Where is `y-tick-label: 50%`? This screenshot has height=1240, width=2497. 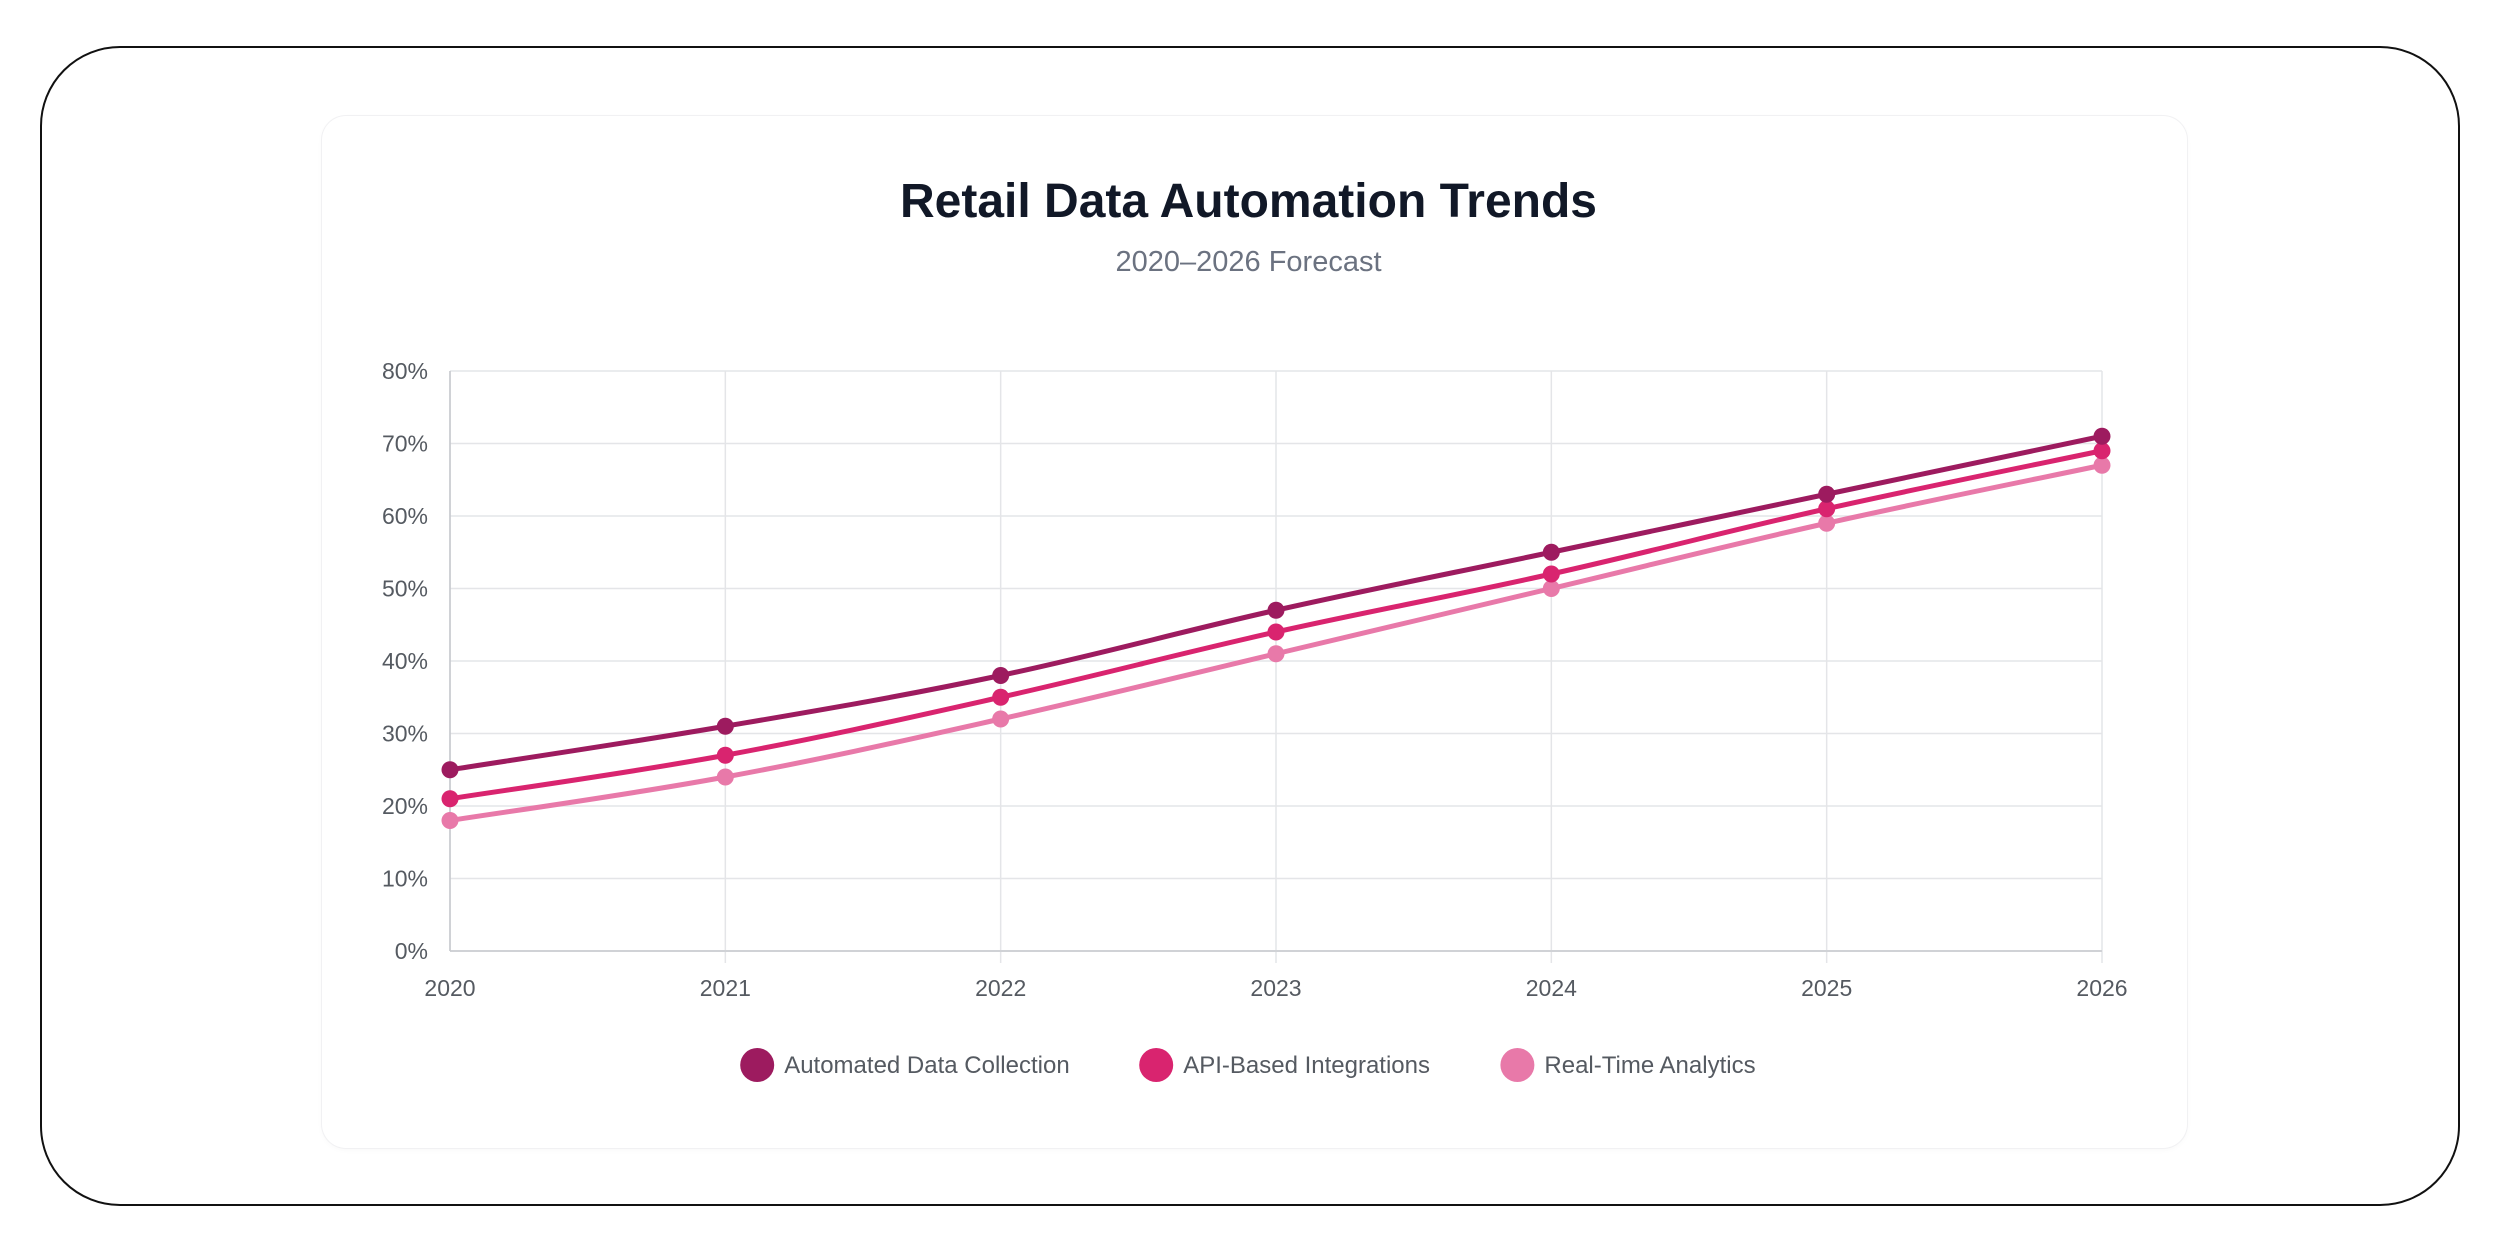 y-tick-label: 50% is located at coordinates (405, 589).